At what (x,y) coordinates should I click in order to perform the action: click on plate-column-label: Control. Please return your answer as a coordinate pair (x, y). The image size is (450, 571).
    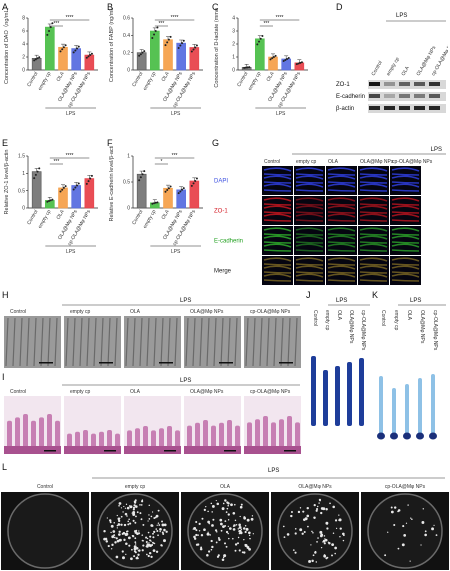
    Looking at the image, I should click on (45, 487).